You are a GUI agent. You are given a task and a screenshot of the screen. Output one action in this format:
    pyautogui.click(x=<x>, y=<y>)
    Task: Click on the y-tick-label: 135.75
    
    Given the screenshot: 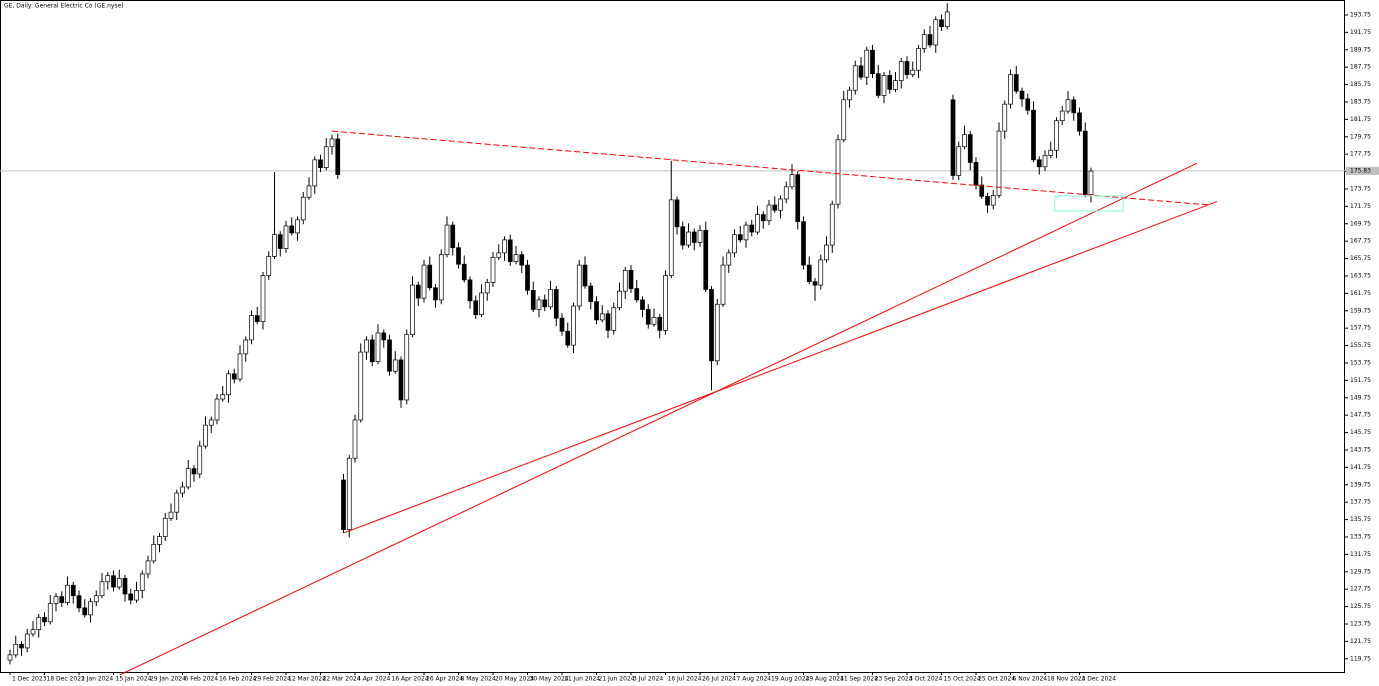 What is the action you would take?
    pyautogui.click(x=1360, y=519)
    